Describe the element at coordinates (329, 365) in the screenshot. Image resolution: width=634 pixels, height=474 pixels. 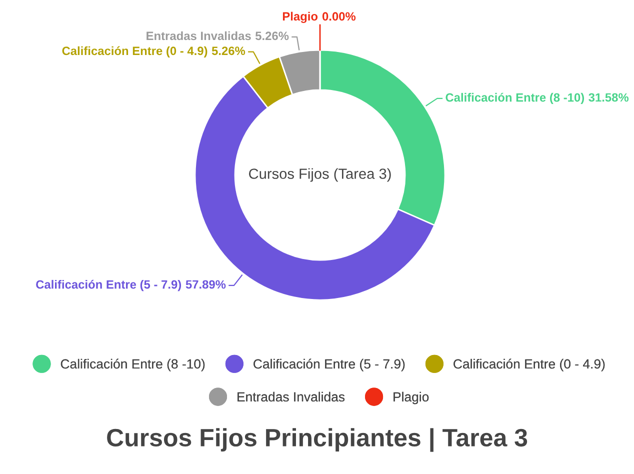
I see `legend-label: Calificación Entre (5 - 7.9)` at that location.